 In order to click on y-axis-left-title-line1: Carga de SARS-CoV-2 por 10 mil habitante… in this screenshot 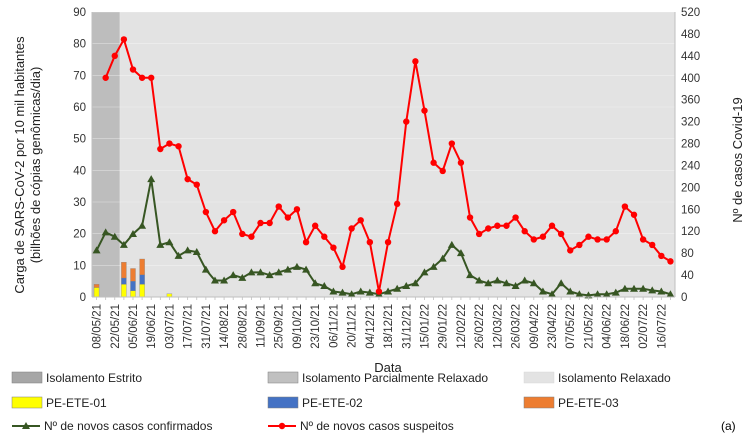, I will do `click(19, 165)`.